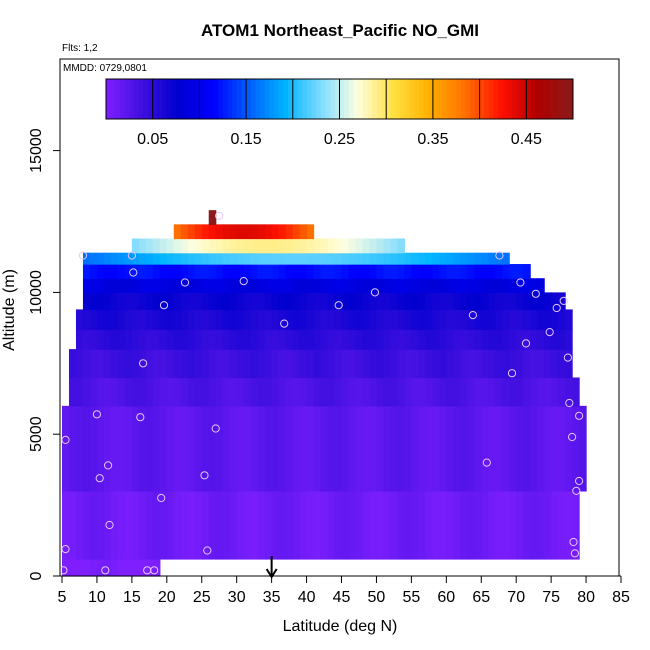 Image resolution: width=650 pixels, height=650 pixels. What do you see at coordinates (339, 139) in the screenshot?
I see `colorbar-tick-label: 0.25` at bounding box center [339, 139].